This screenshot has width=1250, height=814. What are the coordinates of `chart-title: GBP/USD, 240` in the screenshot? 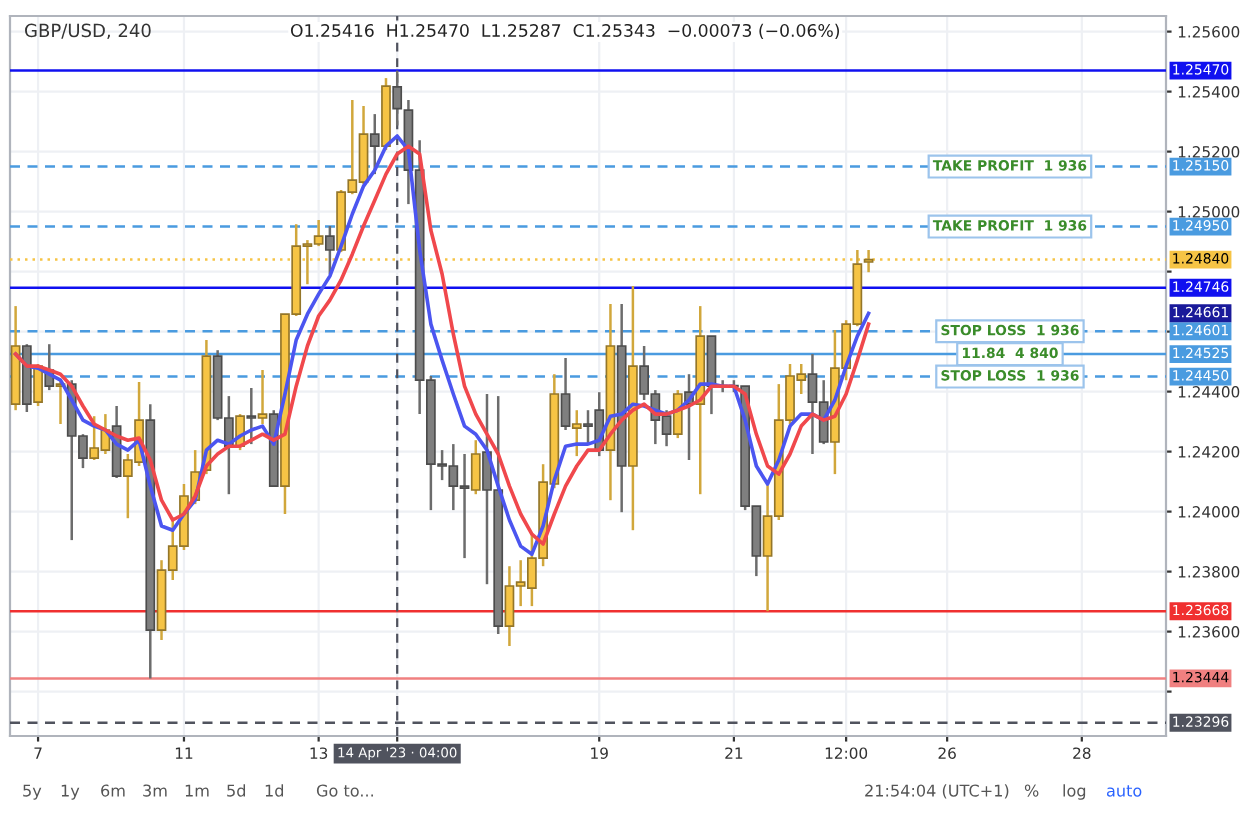 It's located at (88, 31).